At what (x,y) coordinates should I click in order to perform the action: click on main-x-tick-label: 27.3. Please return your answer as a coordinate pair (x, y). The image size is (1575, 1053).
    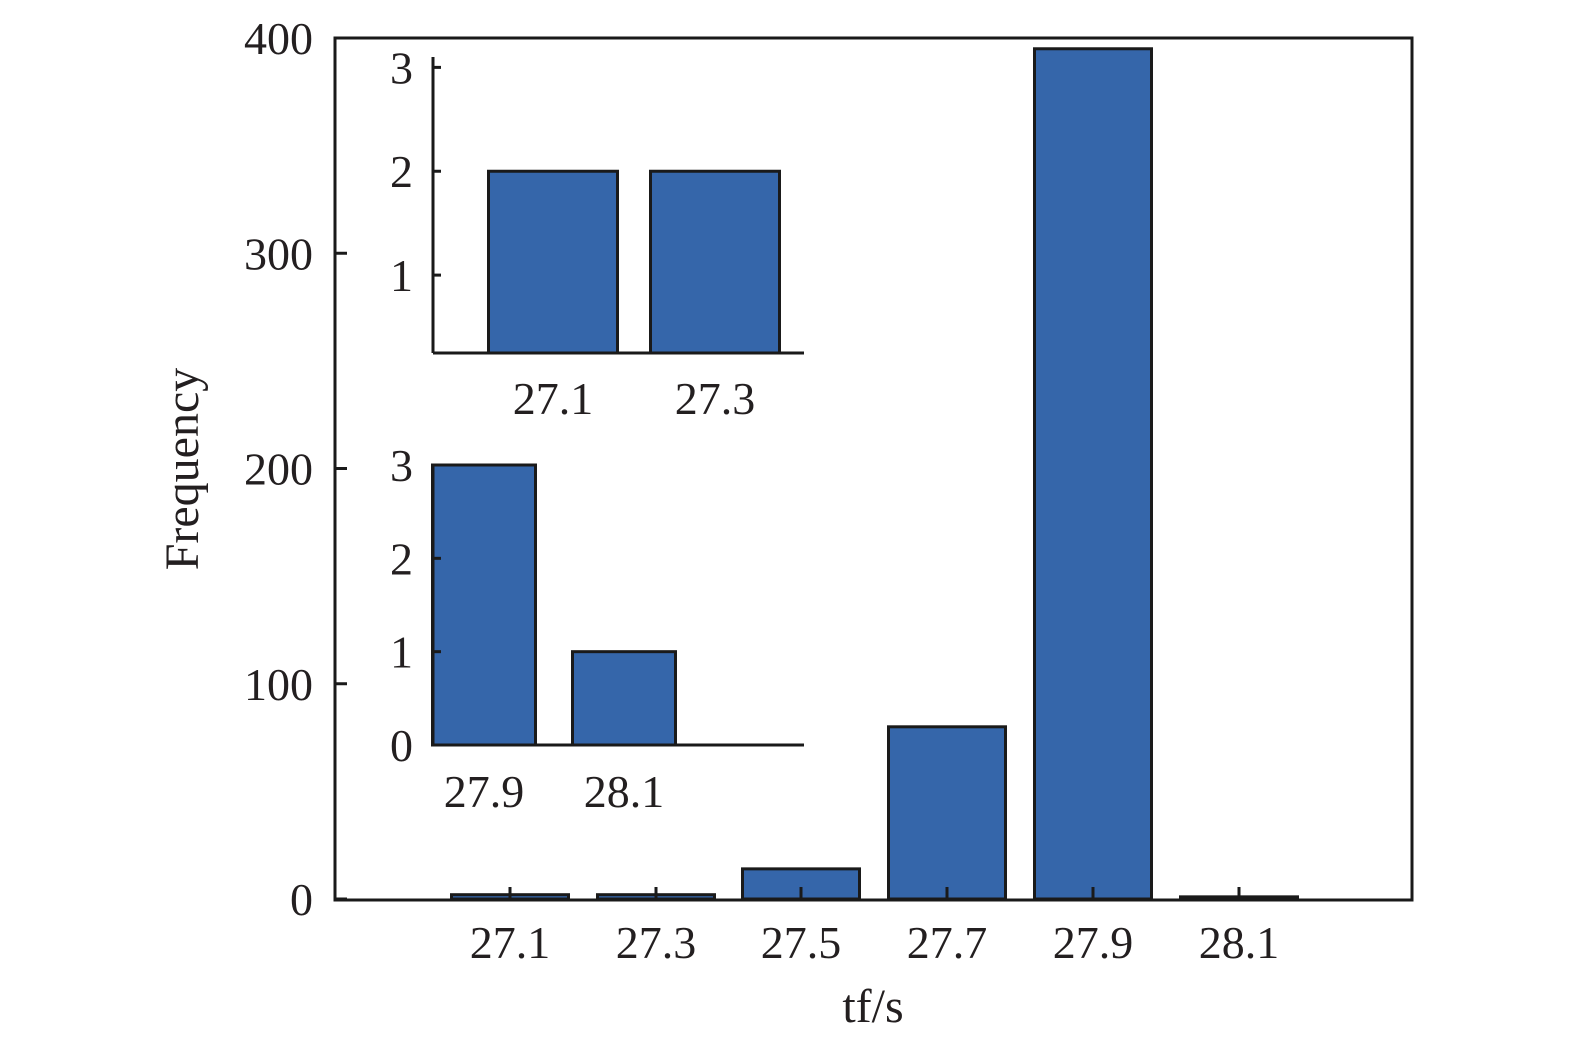
    Looking at the image, I should click on (656, 942).